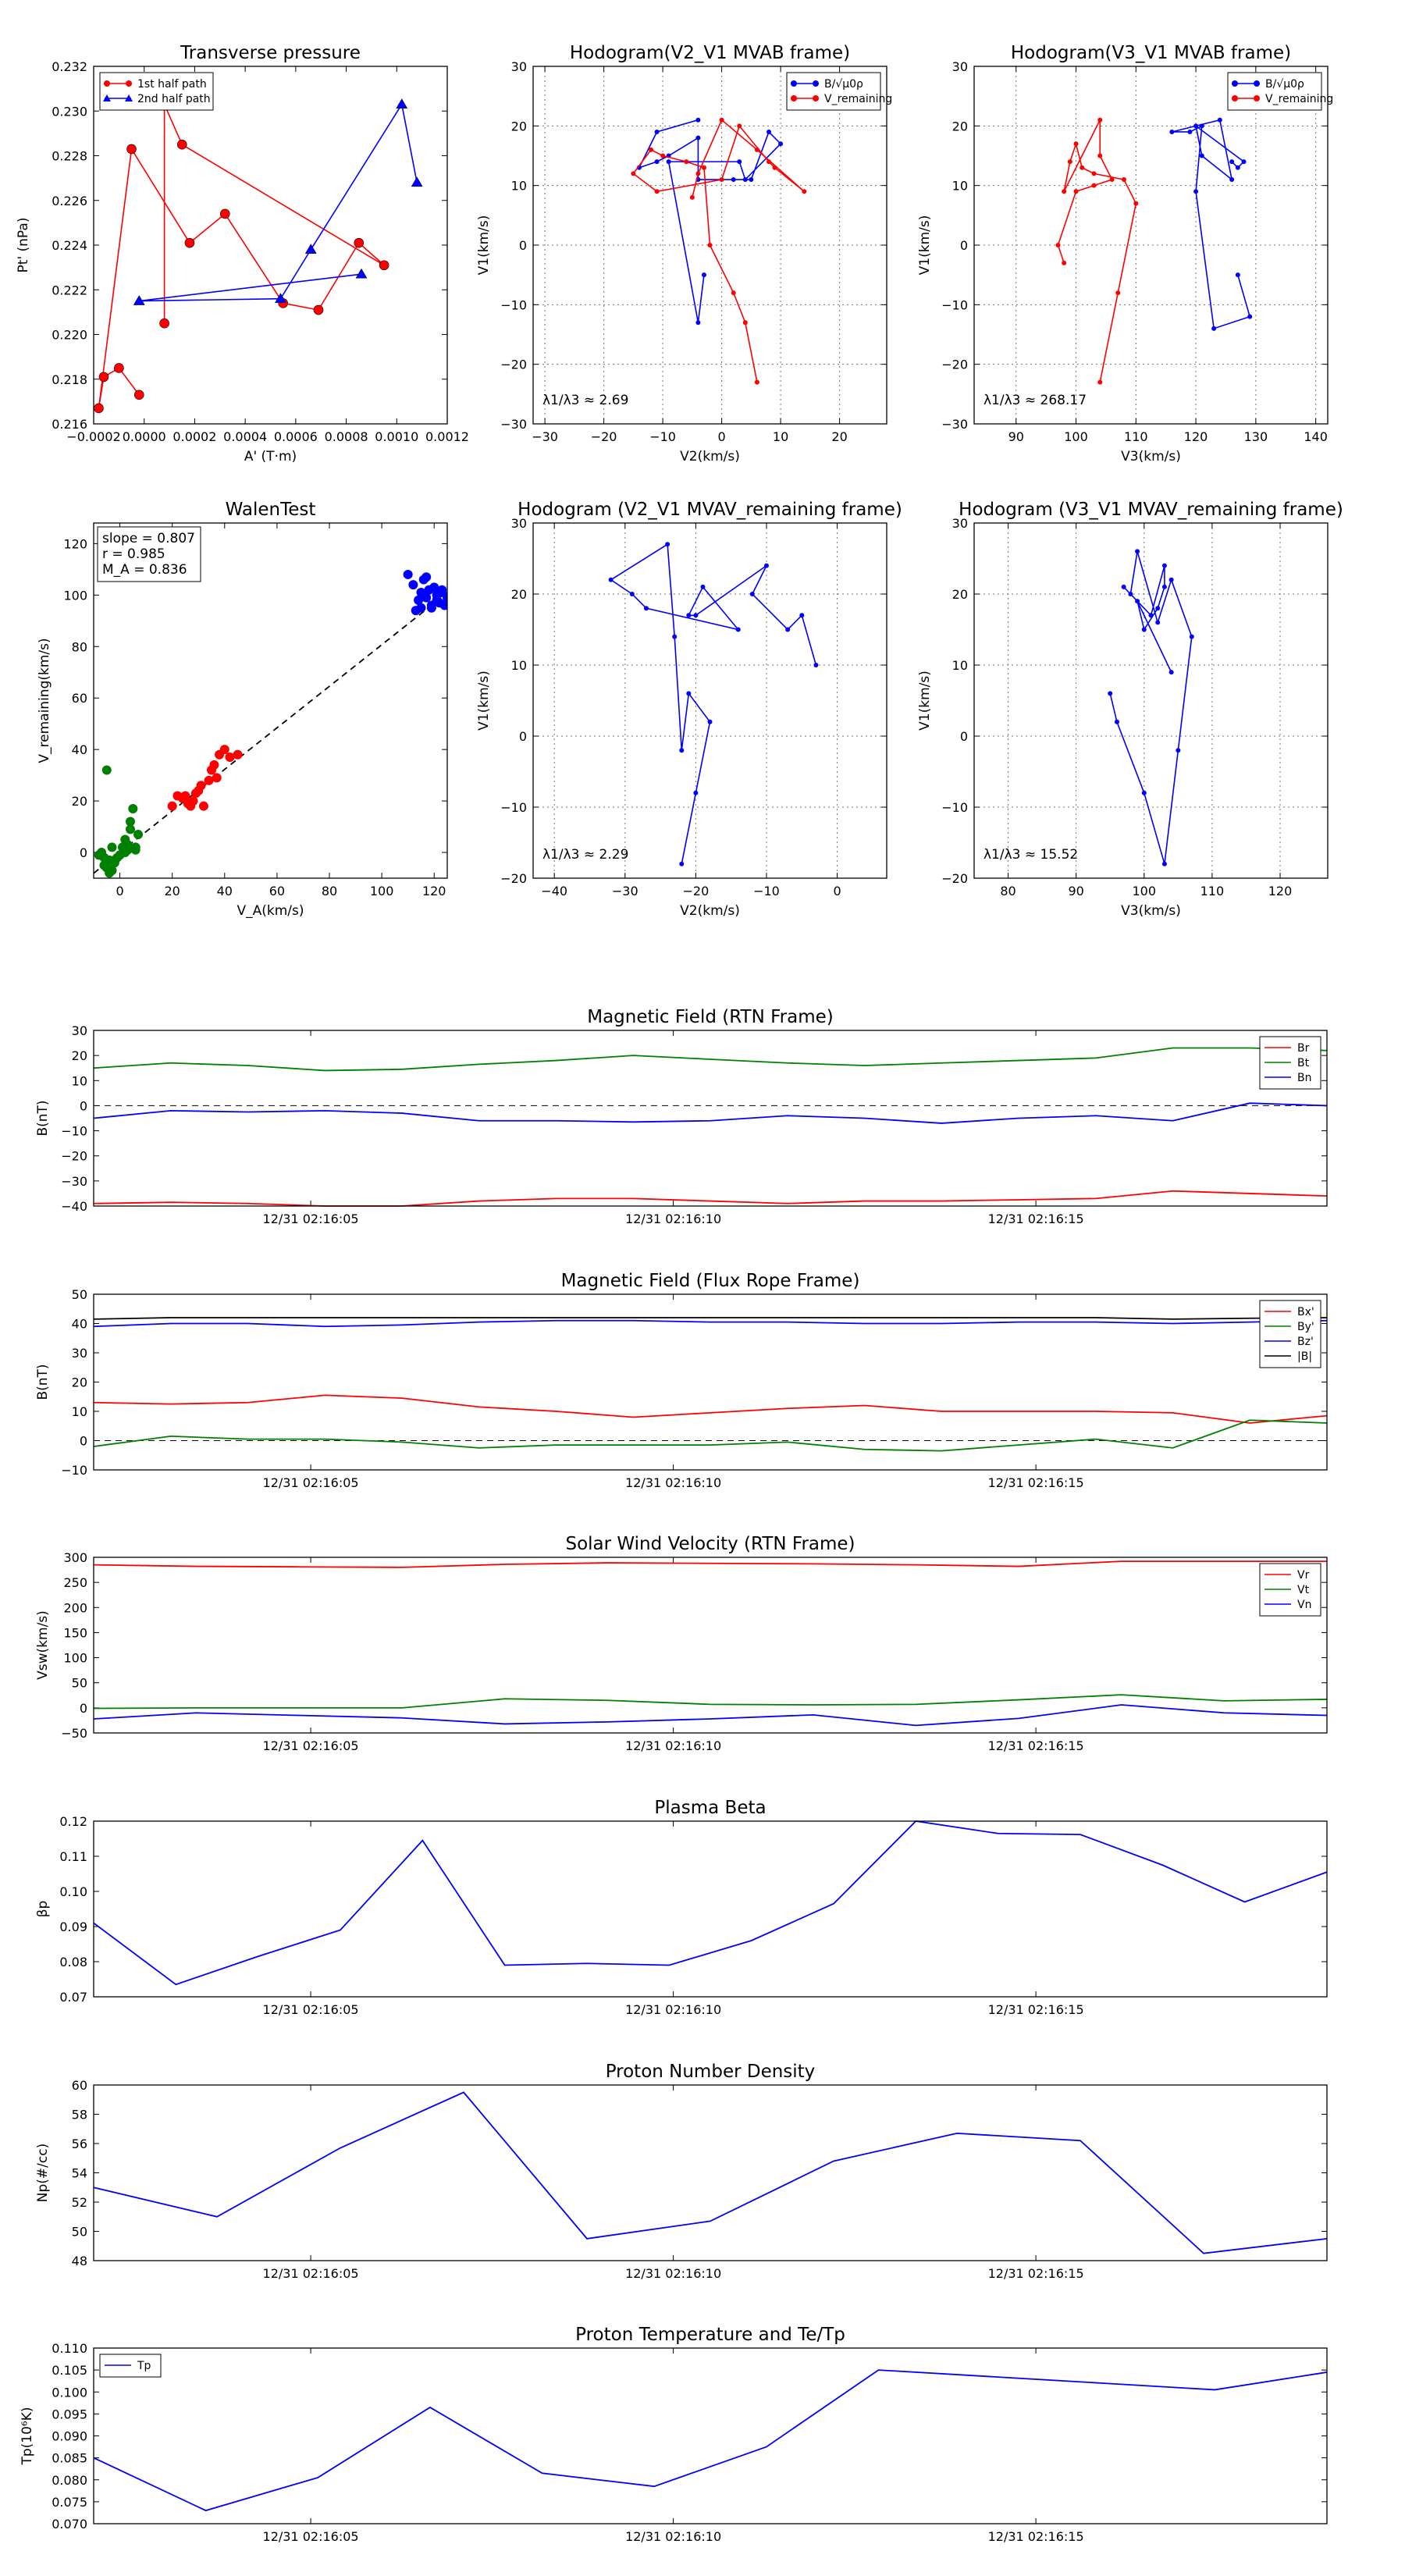  Describe the element at coordinates (69, 2436) in the screenshot. I see `y-tick-label: 0.090` at that location.